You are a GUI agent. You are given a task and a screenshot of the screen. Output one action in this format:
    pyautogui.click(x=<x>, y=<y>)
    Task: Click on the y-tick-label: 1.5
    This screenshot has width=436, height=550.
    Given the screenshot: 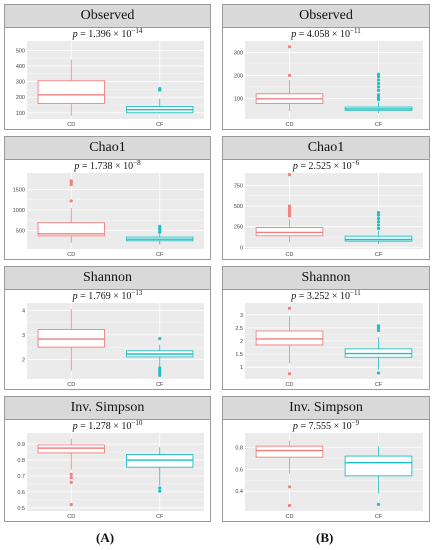 What is the action you would take?
    pyautogui.click(x=239, y=355)
    